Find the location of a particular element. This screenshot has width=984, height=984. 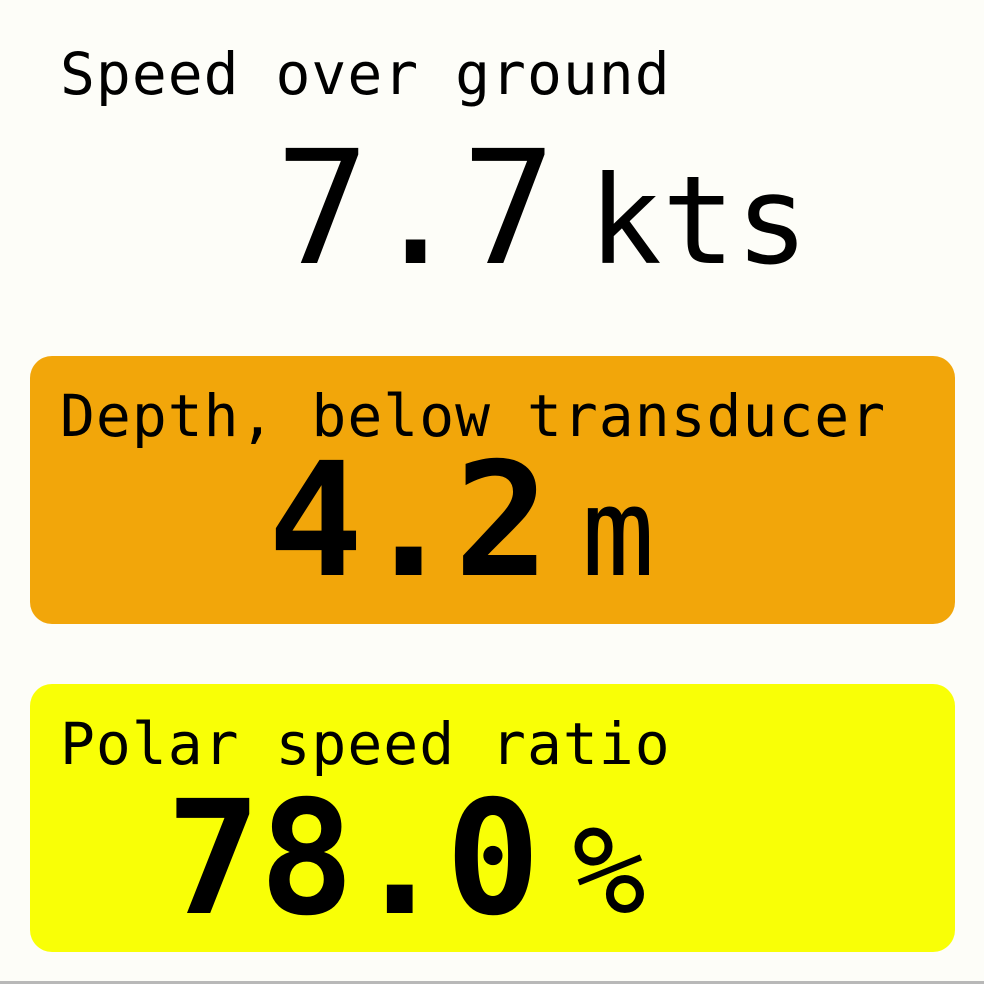

polar-speed-ratio-unit: % is located at coordinates (609, 871).